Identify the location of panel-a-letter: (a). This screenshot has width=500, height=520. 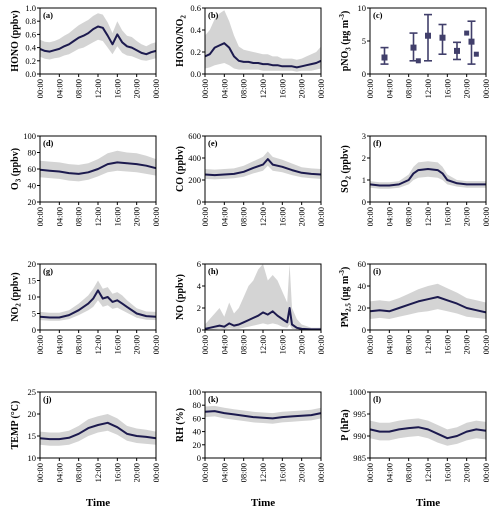
(48, 15).